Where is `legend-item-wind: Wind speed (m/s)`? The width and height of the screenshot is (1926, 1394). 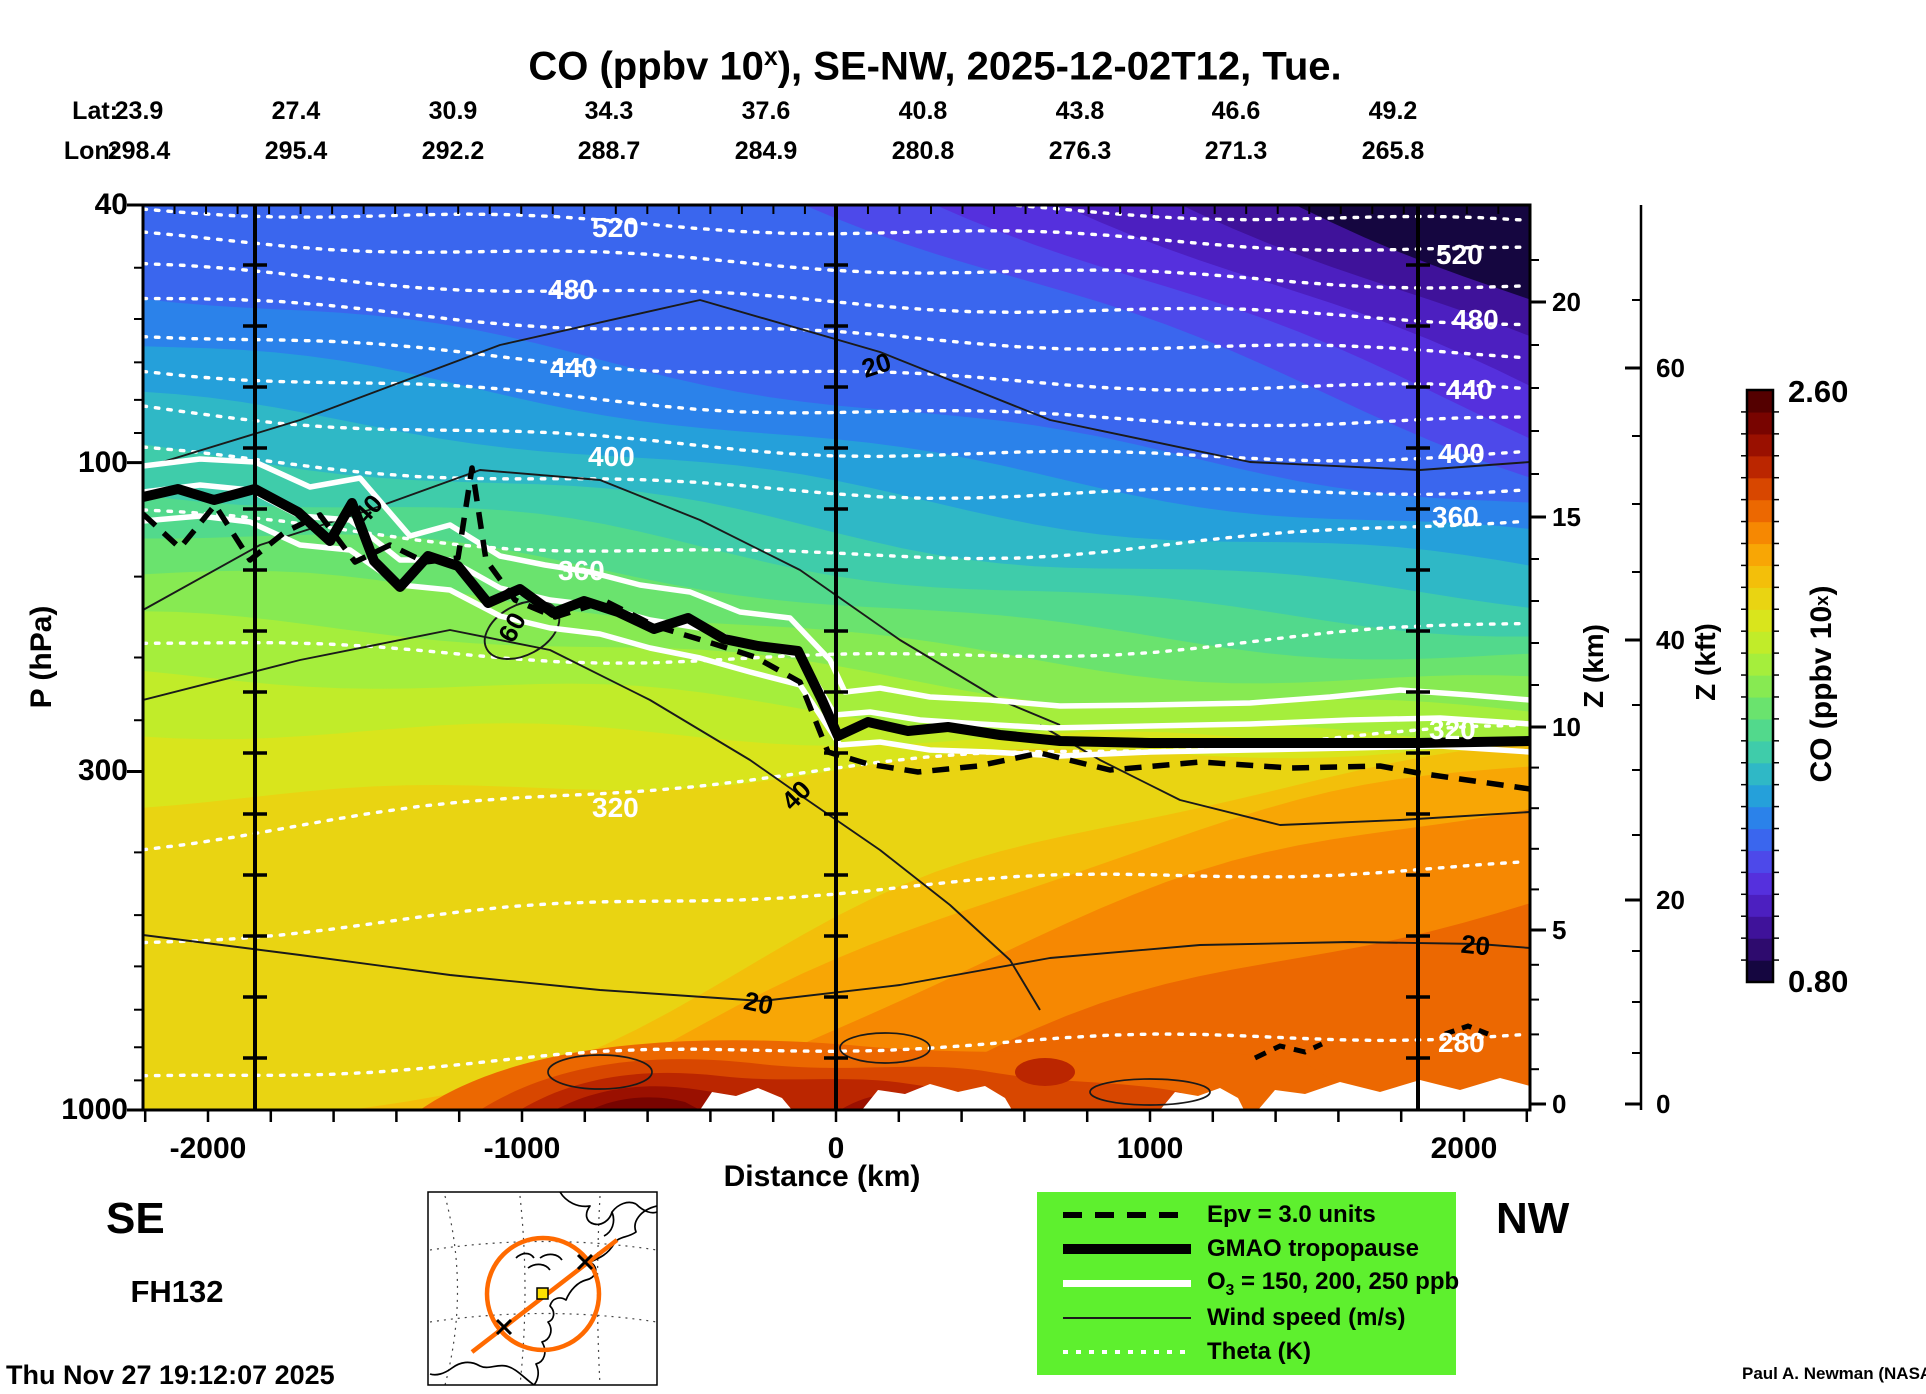 legend-item-wind: Wind speed (m/s) is located at coordinates (1246, 1318).